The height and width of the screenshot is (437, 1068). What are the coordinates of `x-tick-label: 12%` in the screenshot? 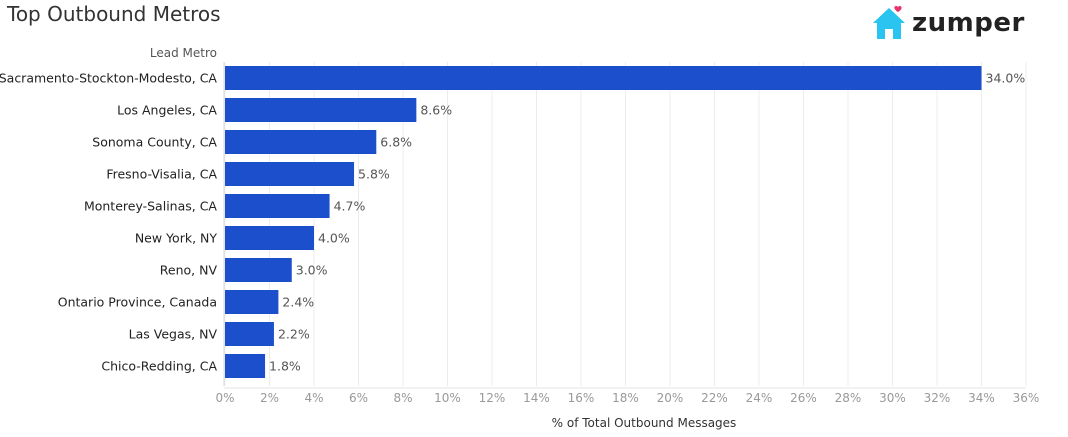 It's located at (492, 398).